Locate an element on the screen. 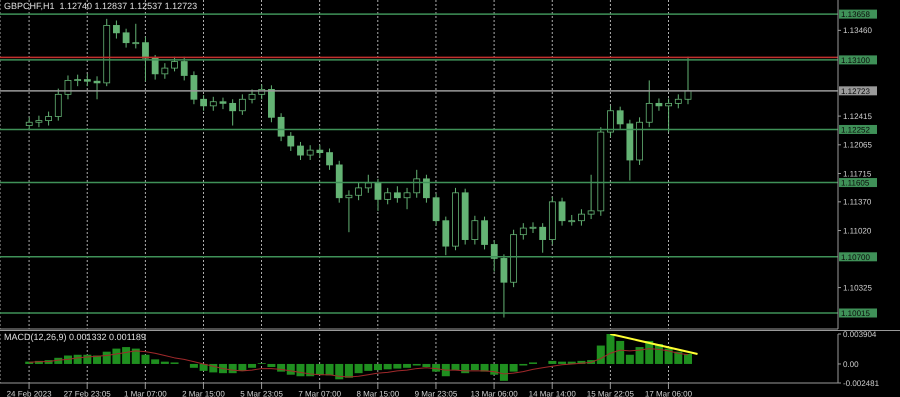 The height and width of the screenshot is (397, 900). y-tick-label: 1.11020 is located at coordinates (857, 231).